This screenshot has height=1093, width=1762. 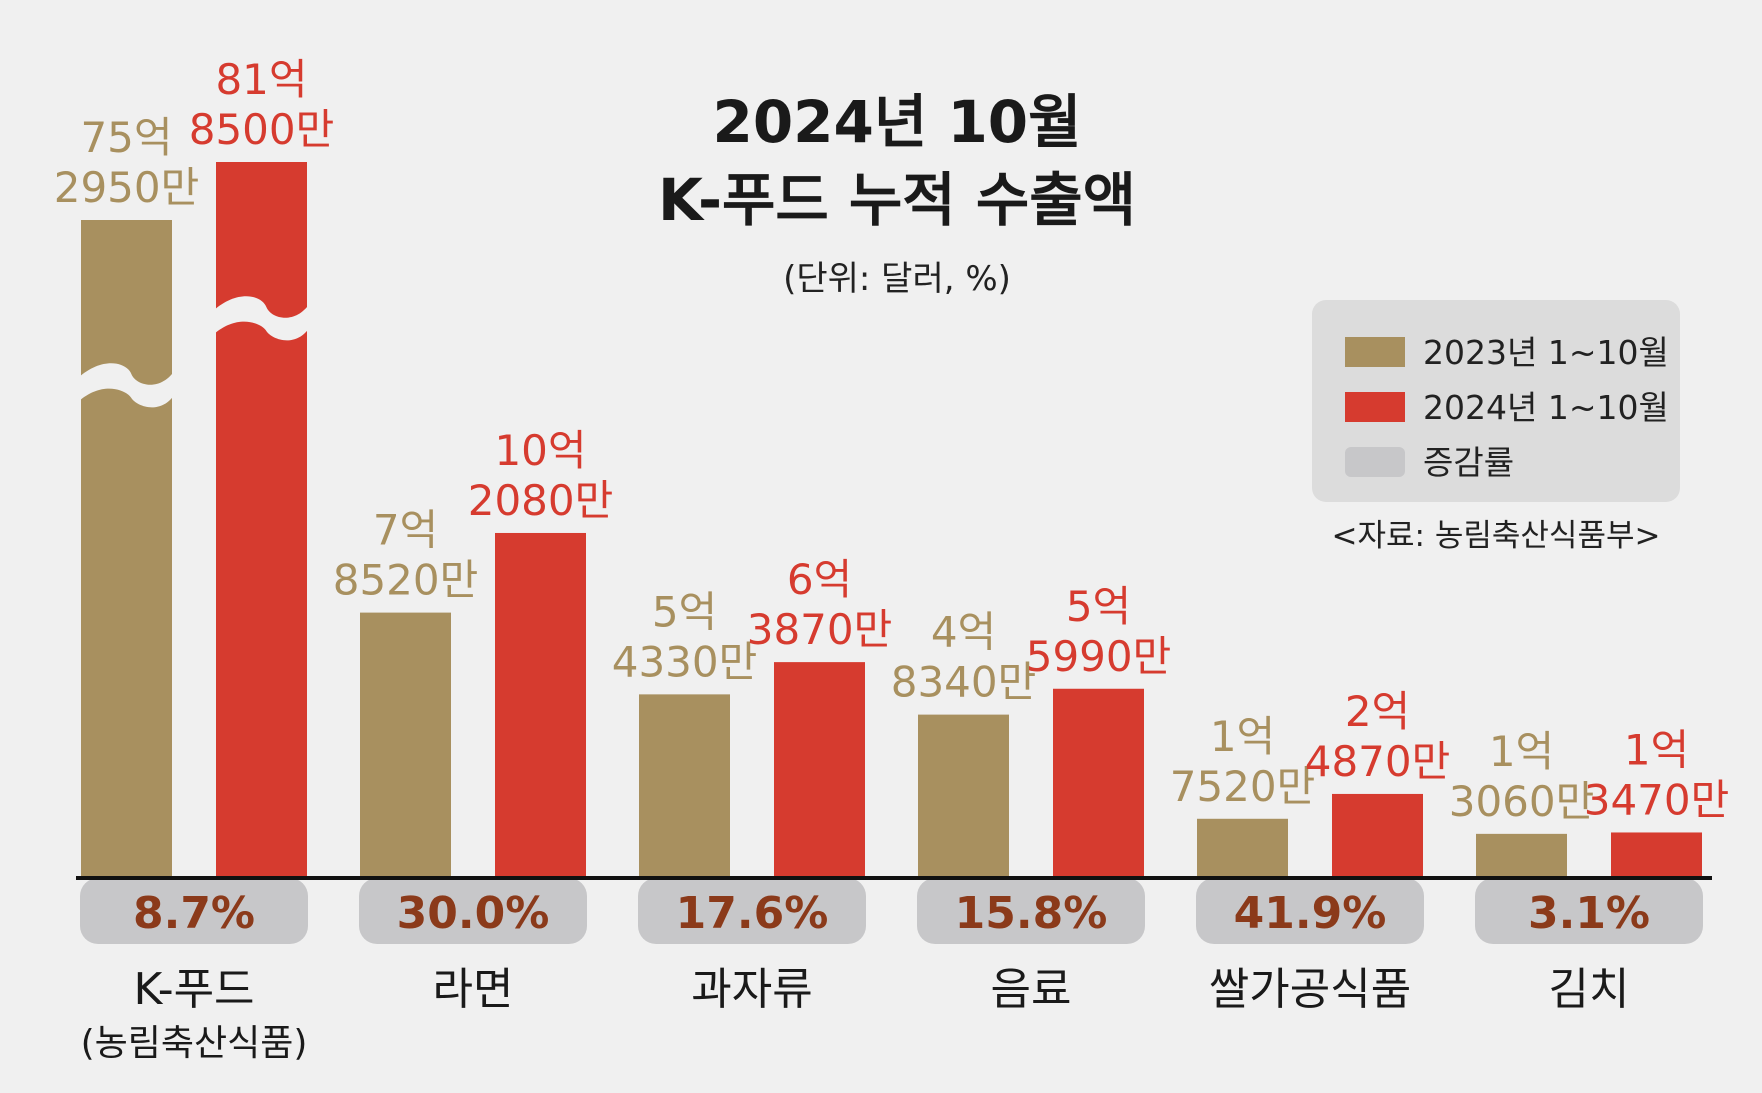 What do you see at coordinates (127, 187) in the screenshot?
I see `value-label-2023-0-b: 2950만` at bounding box center [127, 187].